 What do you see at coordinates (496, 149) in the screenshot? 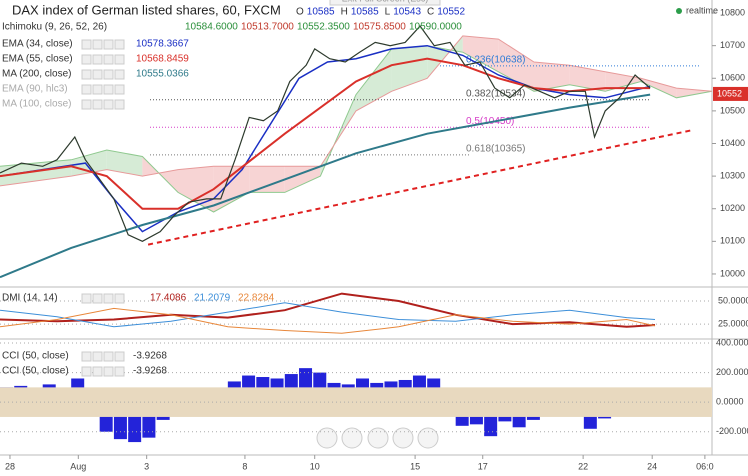
I see `fib-label: 0.618(10365)` at bounding box center [496, 149].